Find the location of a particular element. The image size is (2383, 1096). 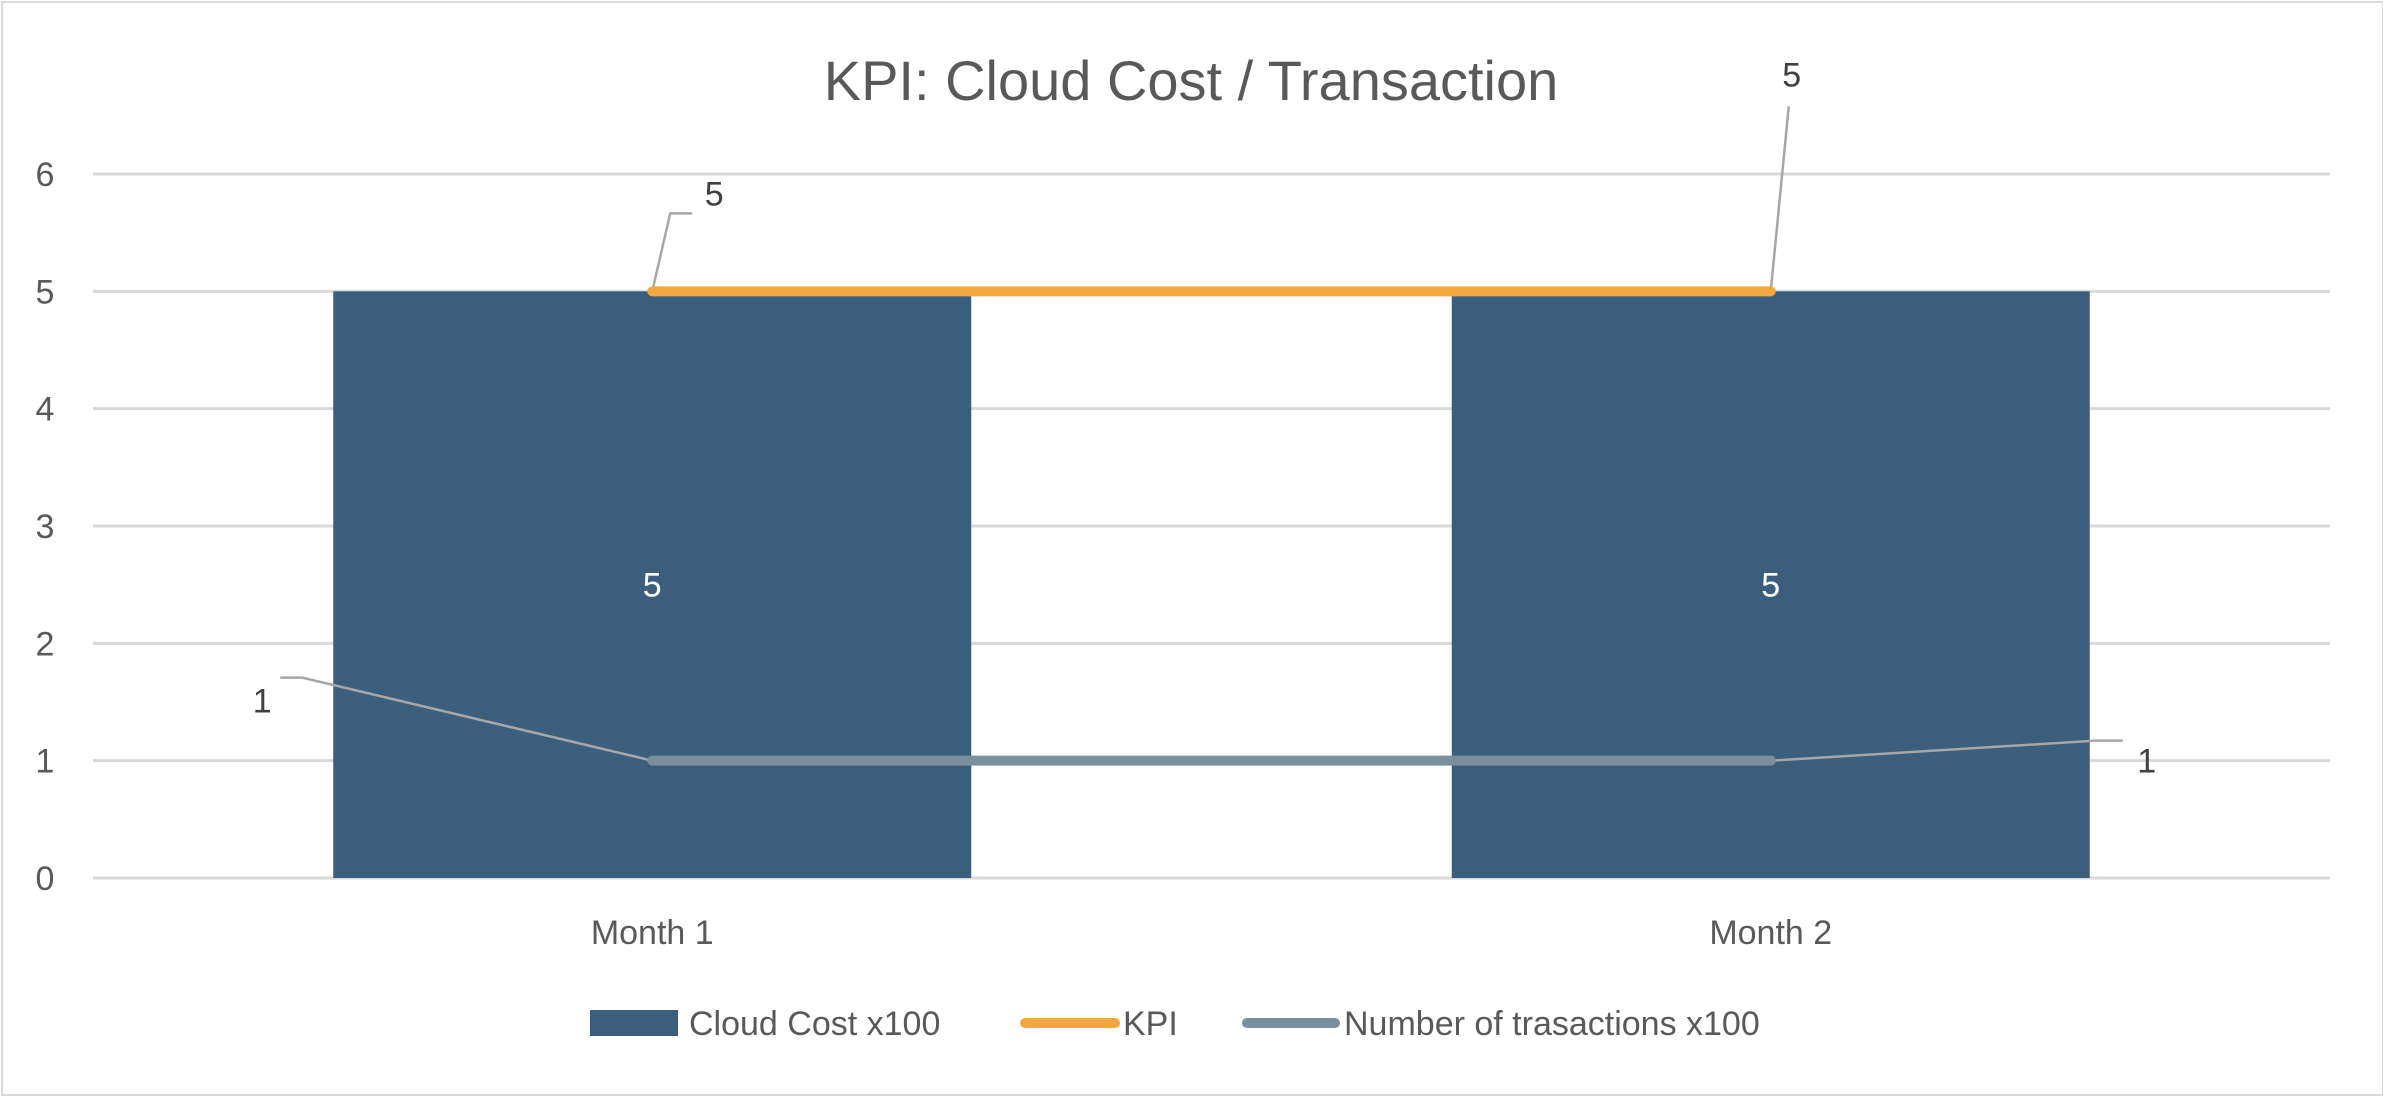

legend-swatch-cloud-cost is located at coordinates (634, 1023).